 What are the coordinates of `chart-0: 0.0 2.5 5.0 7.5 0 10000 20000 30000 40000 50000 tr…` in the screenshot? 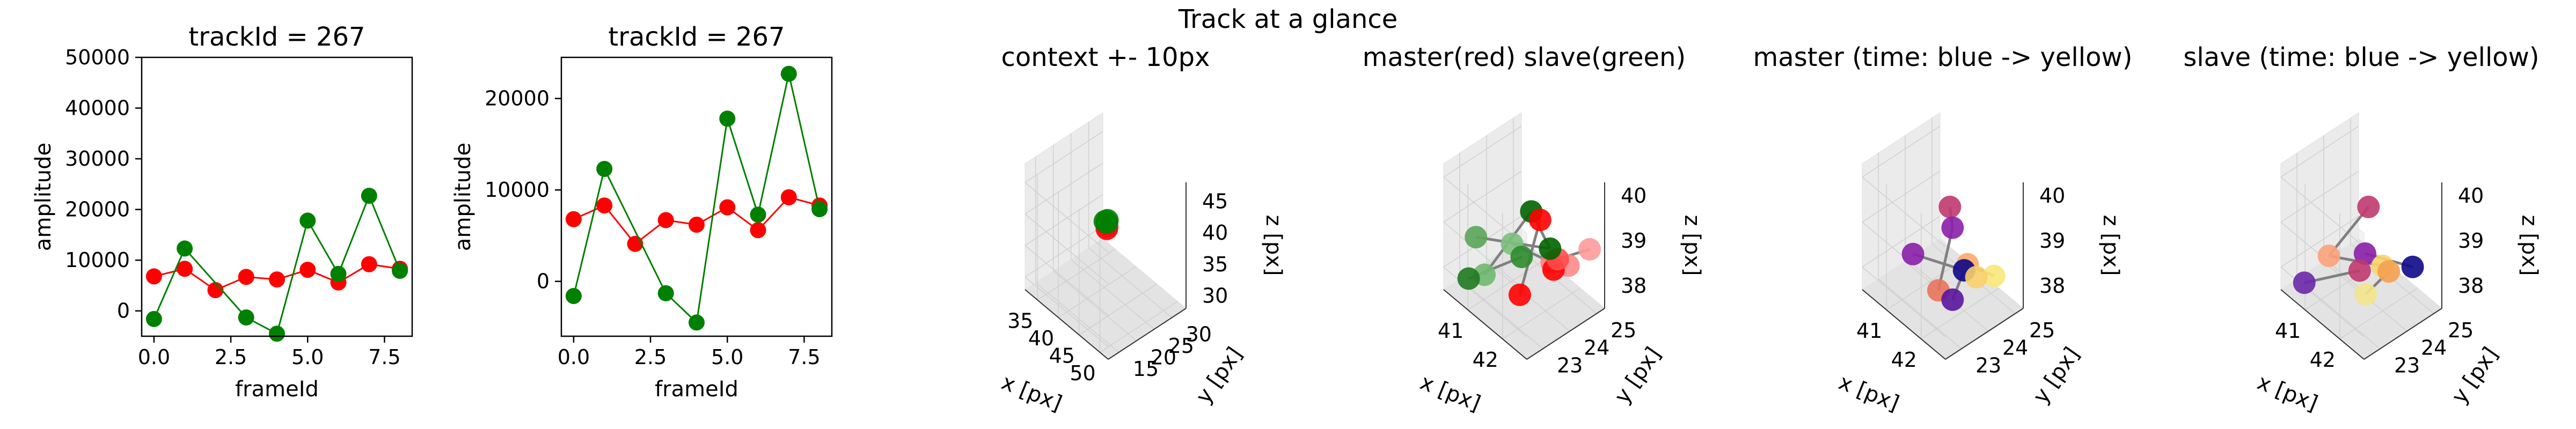 It's located at (222, 212).